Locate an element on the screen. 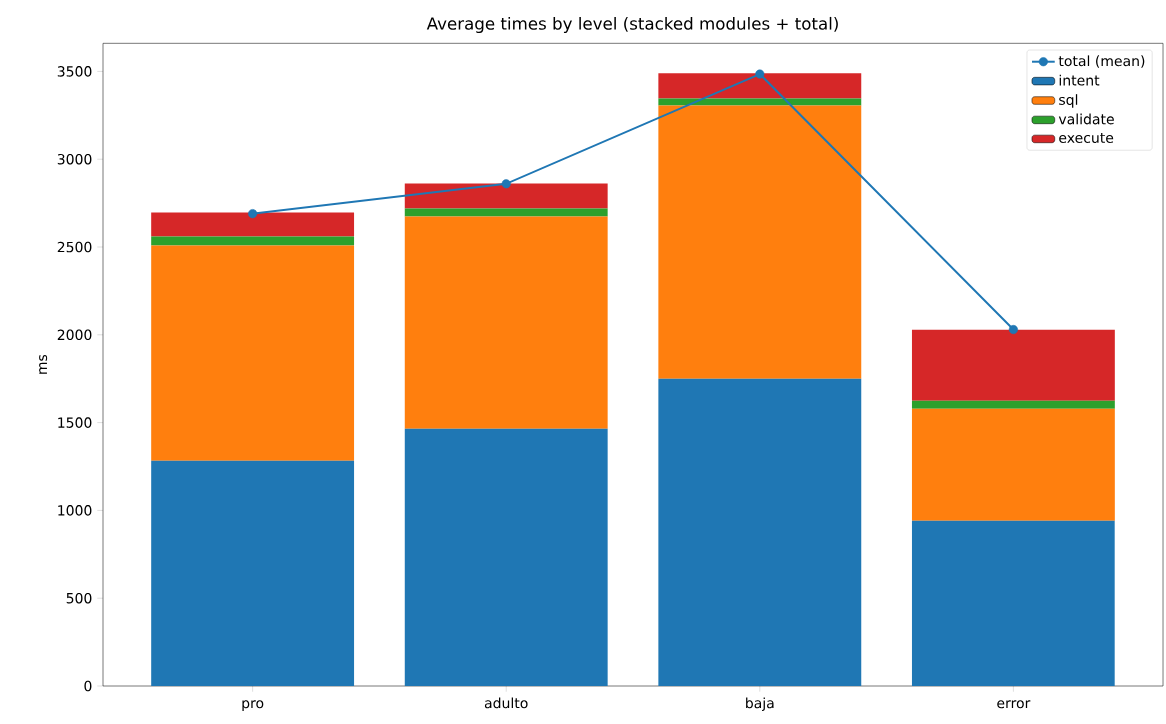 The image size is (1166, 724). y-tick-label: 1500 is located at coordinates (75, 422).